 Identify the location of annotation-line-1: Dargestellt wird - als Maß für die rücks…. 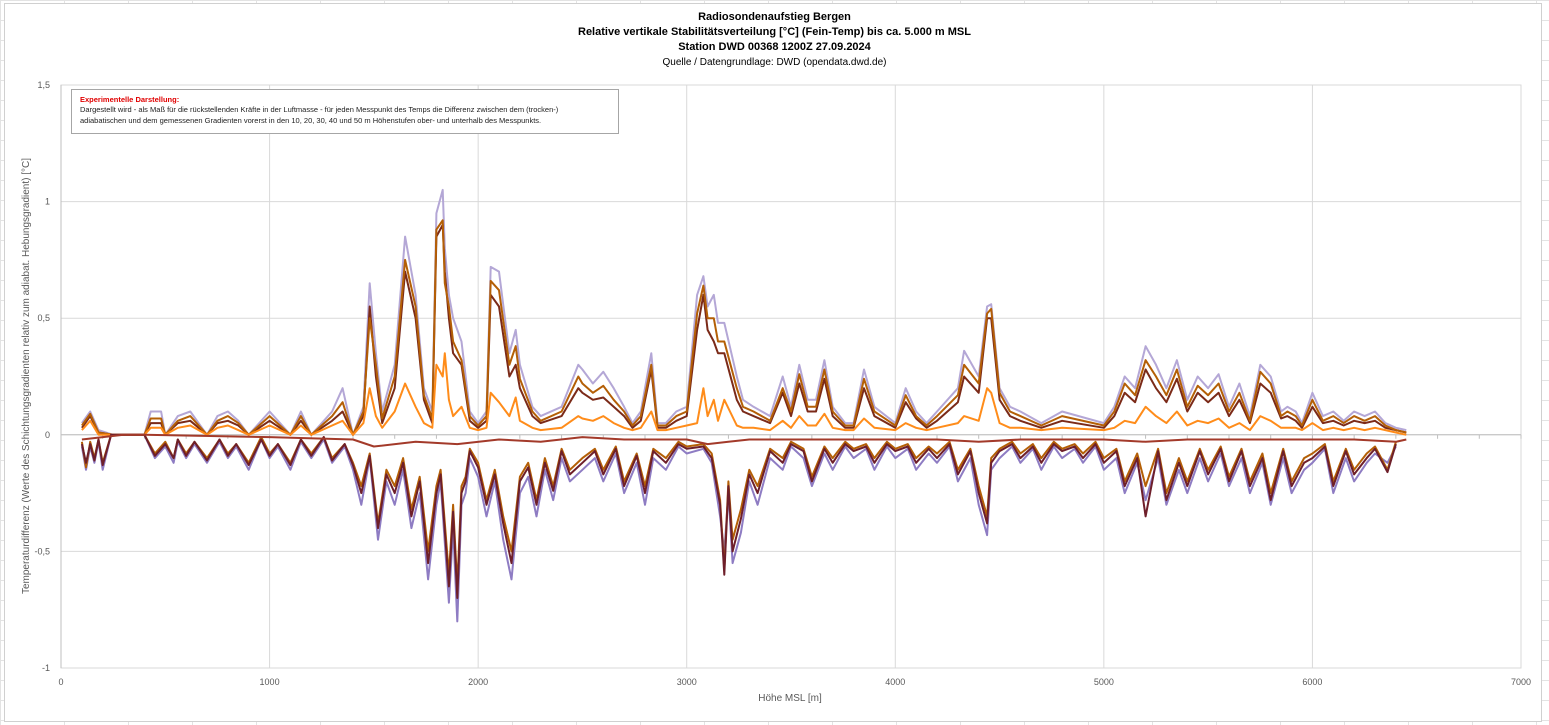
(319, 109).